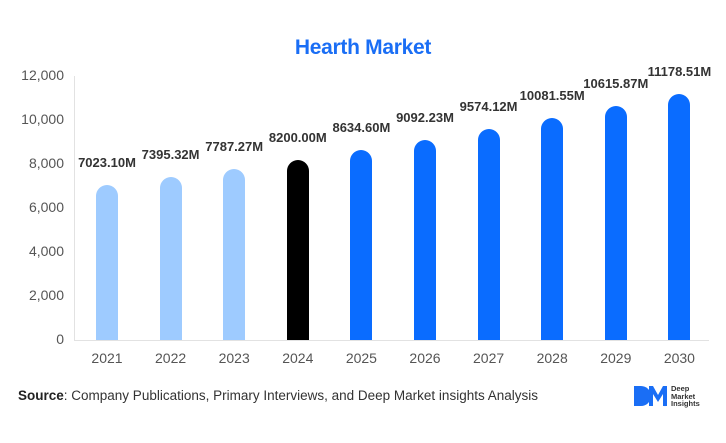  Describe the element at coordinates (170, 258) in the screenshot. I see `bar-2022` at that location.